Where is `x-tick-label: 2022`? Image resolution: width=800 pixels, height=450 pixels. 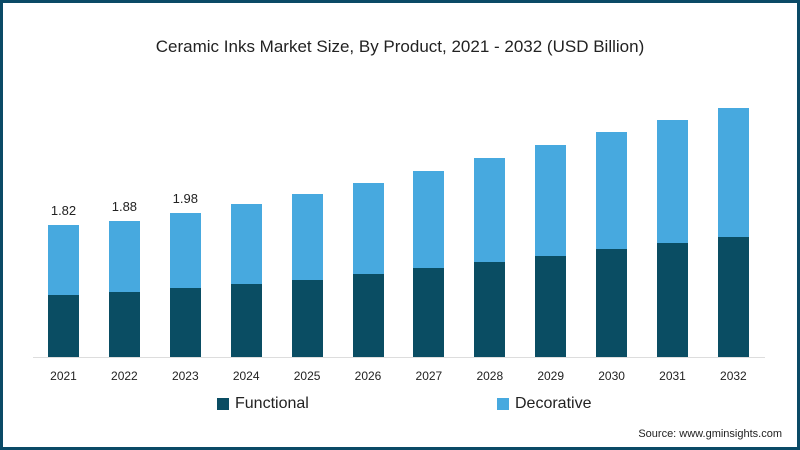 x-tick-label: 2022 is located at coordinates (124, 376).